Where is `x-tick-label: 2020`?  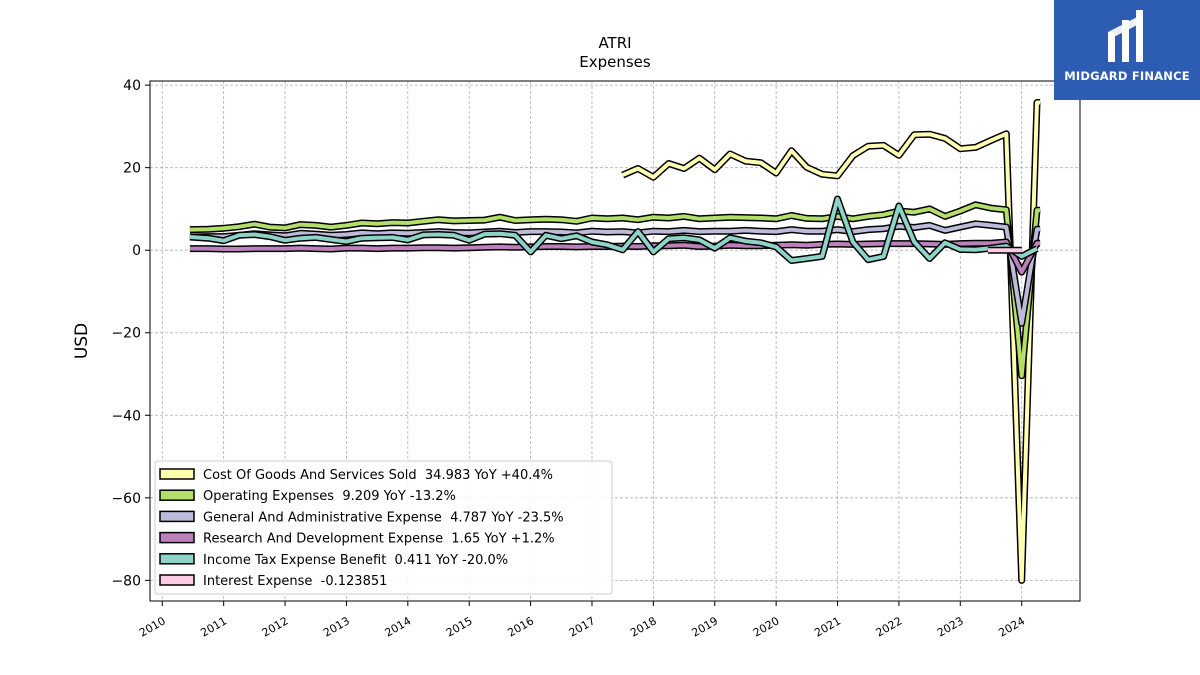 x-tick-label: 2020 is located at coordinates (766, 626).